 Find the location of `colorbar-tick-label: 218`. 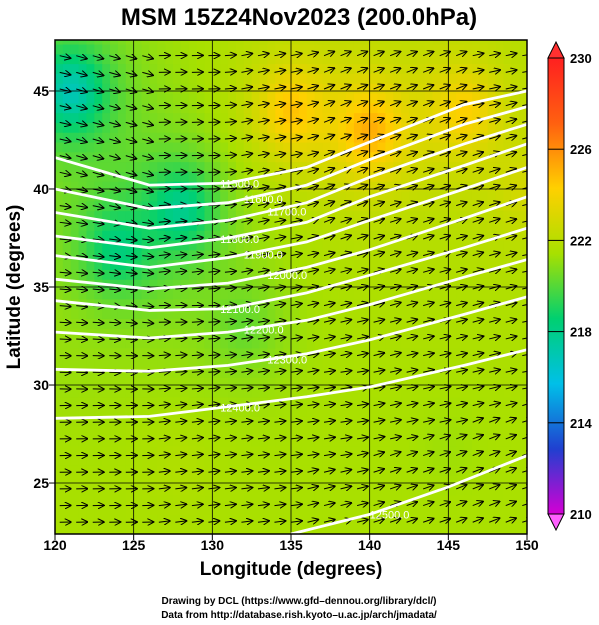

colorbar-tick-label: 218 is located at coordinates (581, 332).